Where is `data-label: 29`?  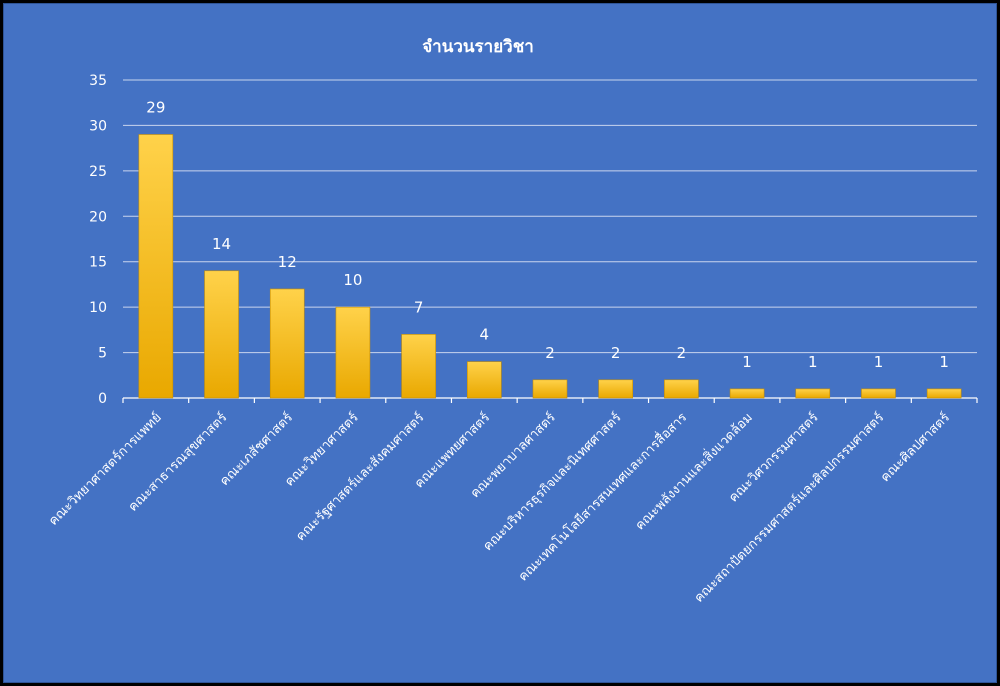 data-label: 29 is located at coordinates (155, 108).